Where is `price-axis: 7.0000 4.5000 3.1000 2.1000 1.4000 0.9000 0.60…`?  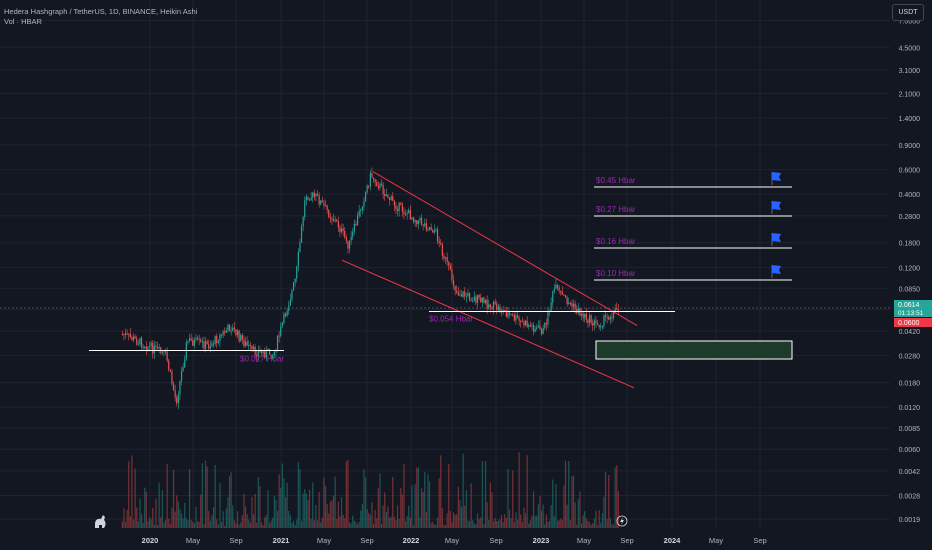
price-axis: 7.0000 4.5000 3.1000 2.1000 1.4000 0.9000 0.60… is located at coordinates (913, 271).